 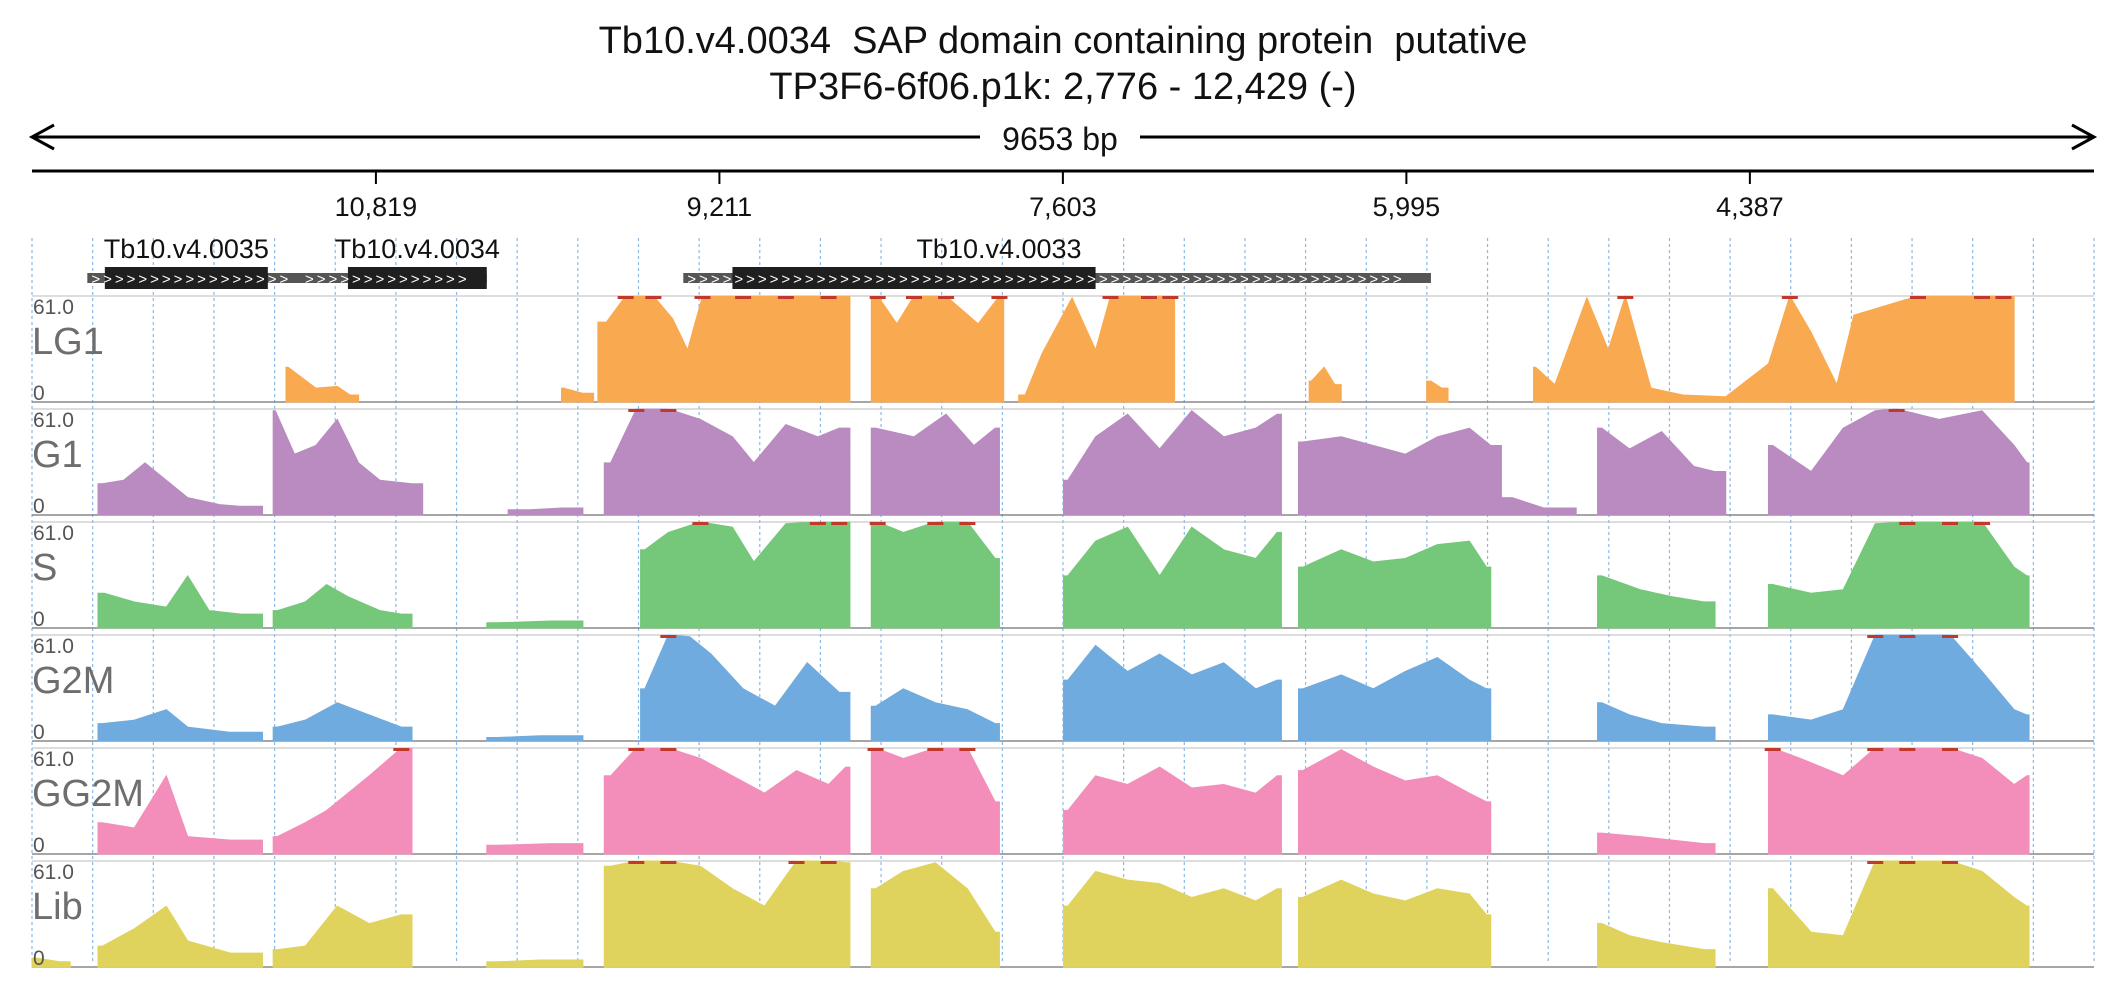 I want to click on track-g1: 61.0 0 G1, so click(x=1063, y=463).